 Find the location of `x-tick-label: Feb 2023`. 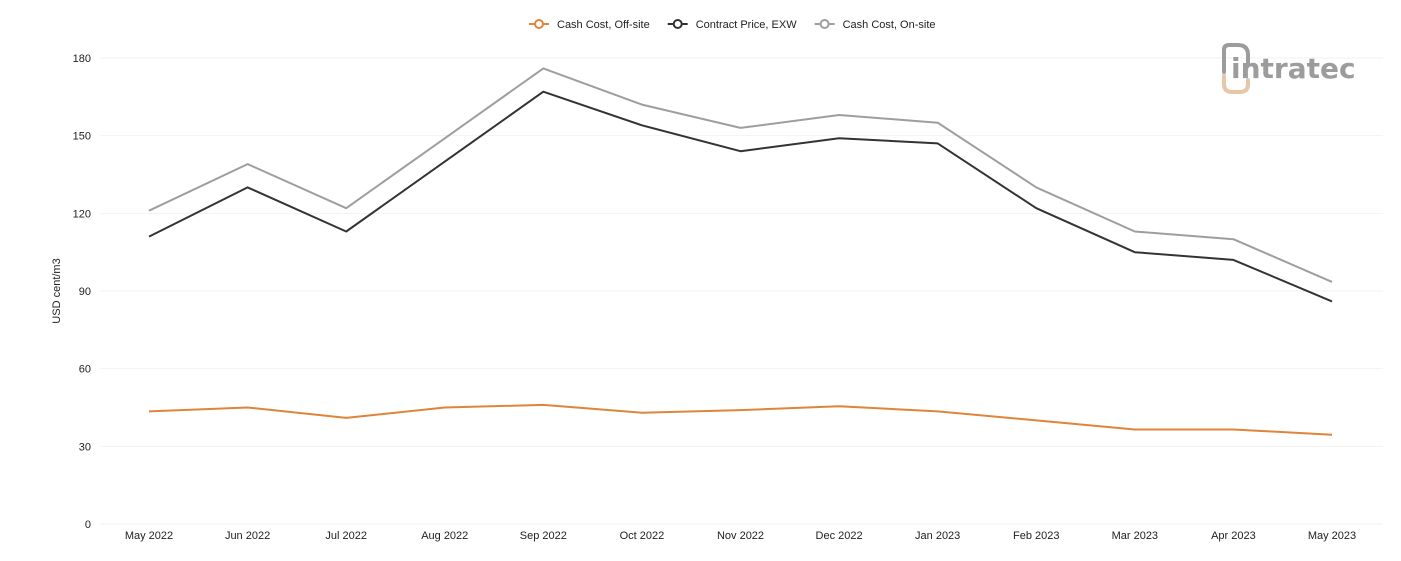

x-tick-label: Feb 2023 is located at coordinates (1036, 536).